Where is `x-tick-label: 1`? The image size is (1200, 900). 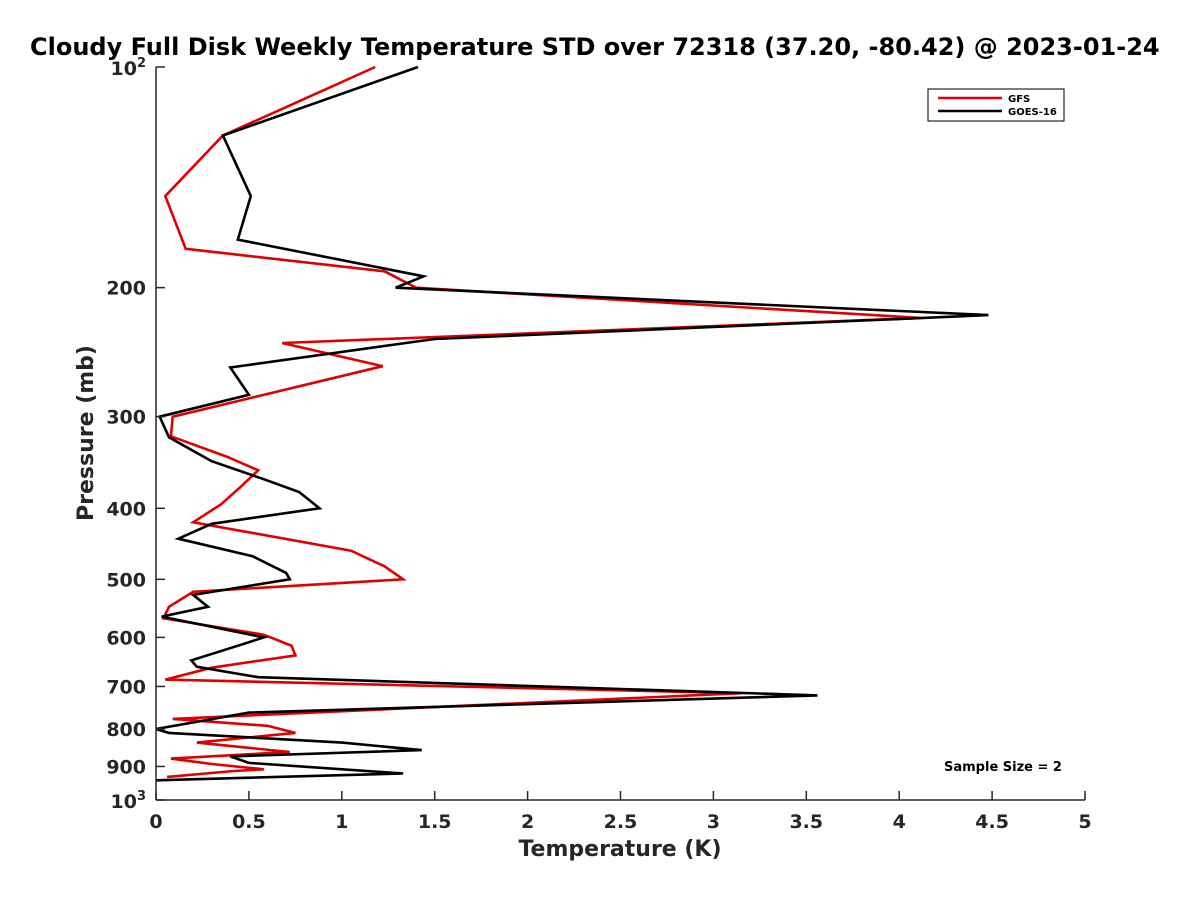
x-tick-label: 1 is located at coordinates (341, 822).